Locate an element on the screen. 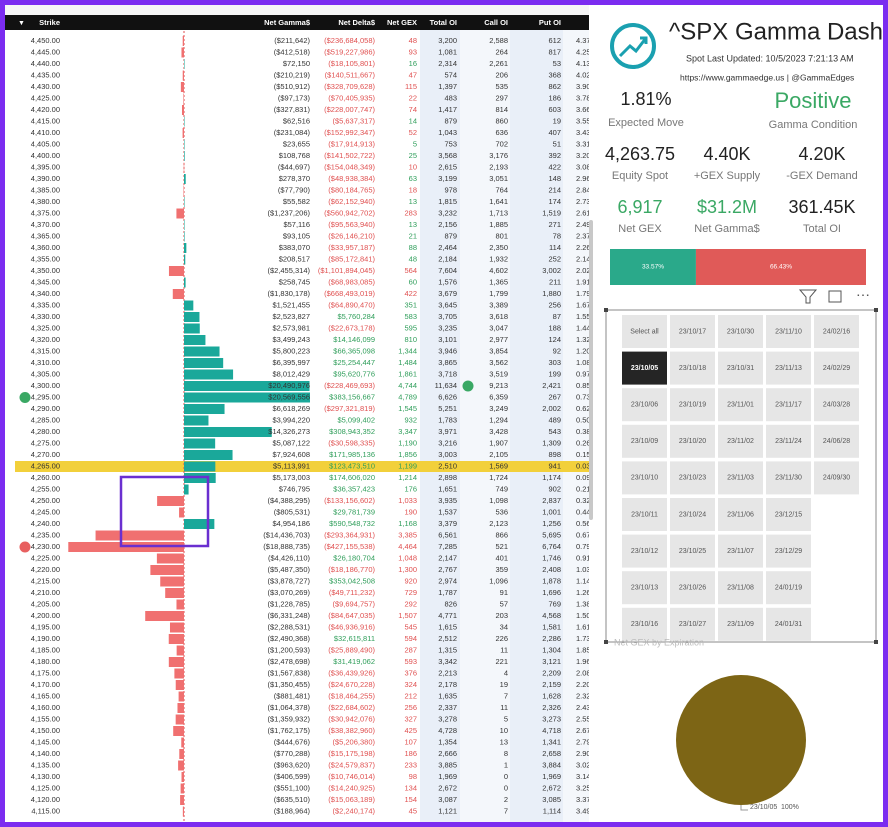 This screenshot has height=827, width=888. slicer-label: 23/10/27 is located at coordinates (692, 624).